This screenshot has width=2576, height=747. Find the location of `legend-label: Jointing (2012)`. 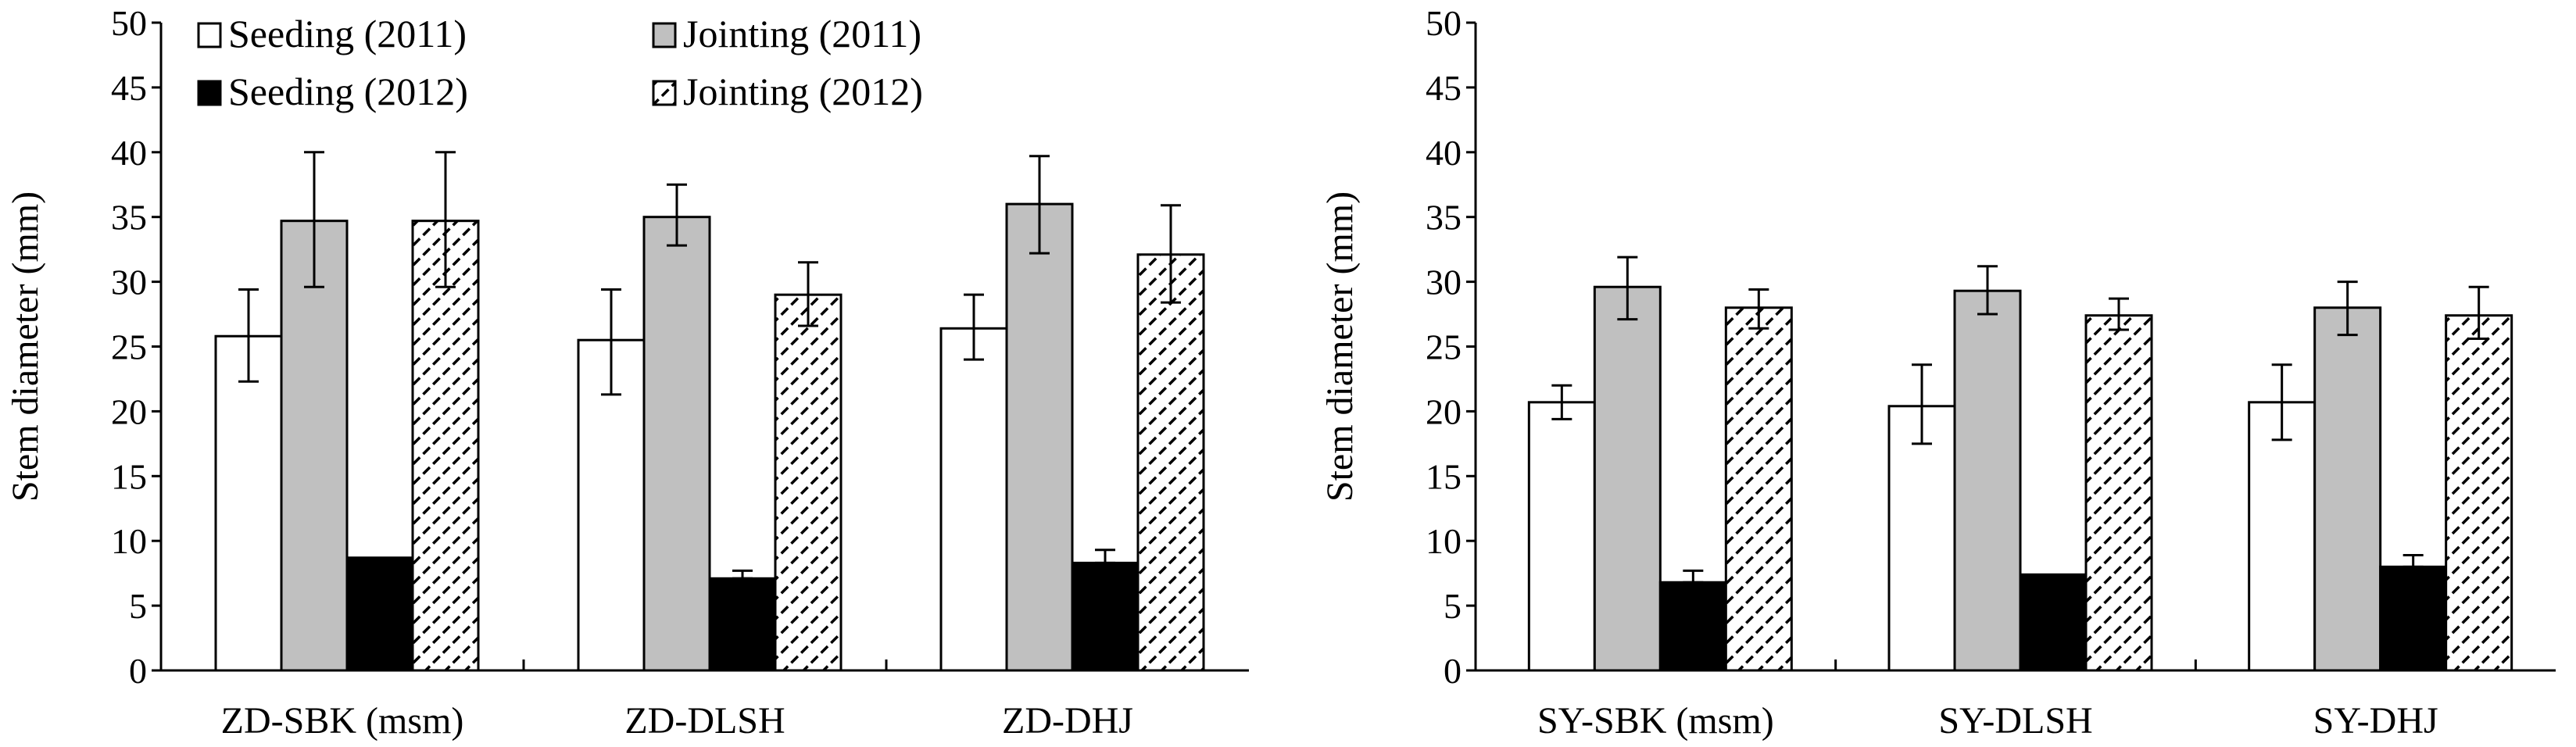

legend-label: Jointing (2012) is located at coordinates (803, 91).